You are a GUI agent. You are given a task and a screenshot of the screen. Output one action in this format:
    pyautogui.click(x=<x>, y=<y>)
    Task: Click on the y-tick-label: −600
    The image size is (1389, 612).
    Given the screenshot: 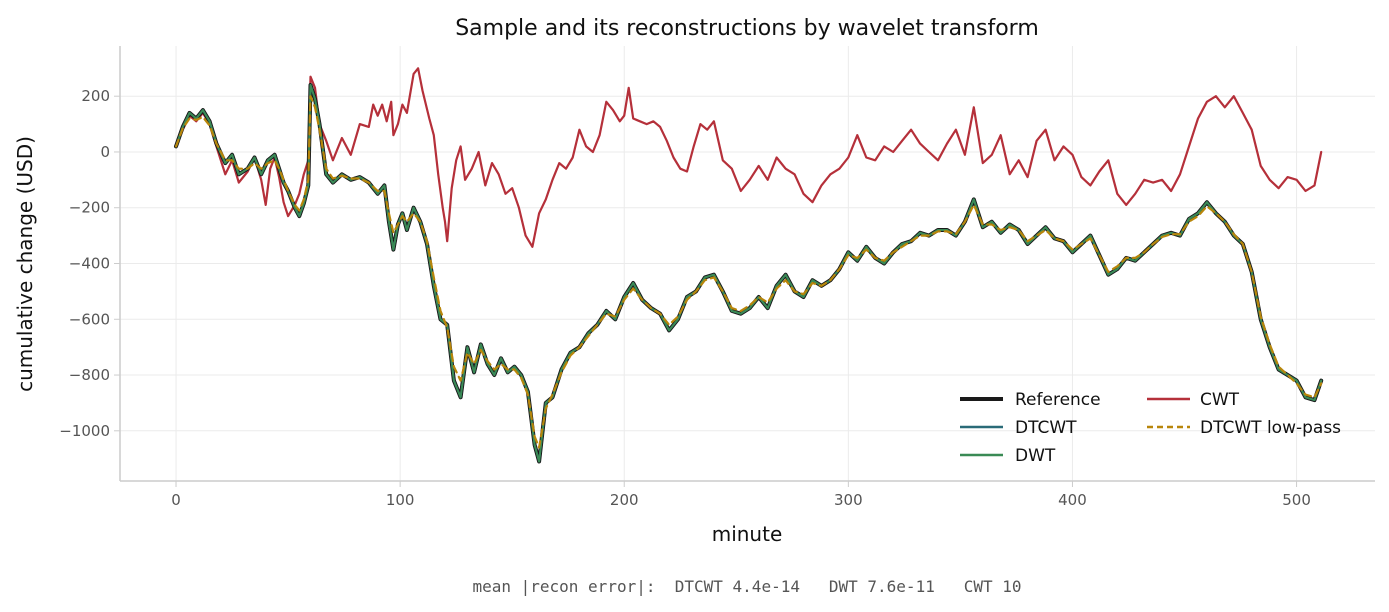 What is the action you would take?
    pyautogui.click(x=89, y=319)
    